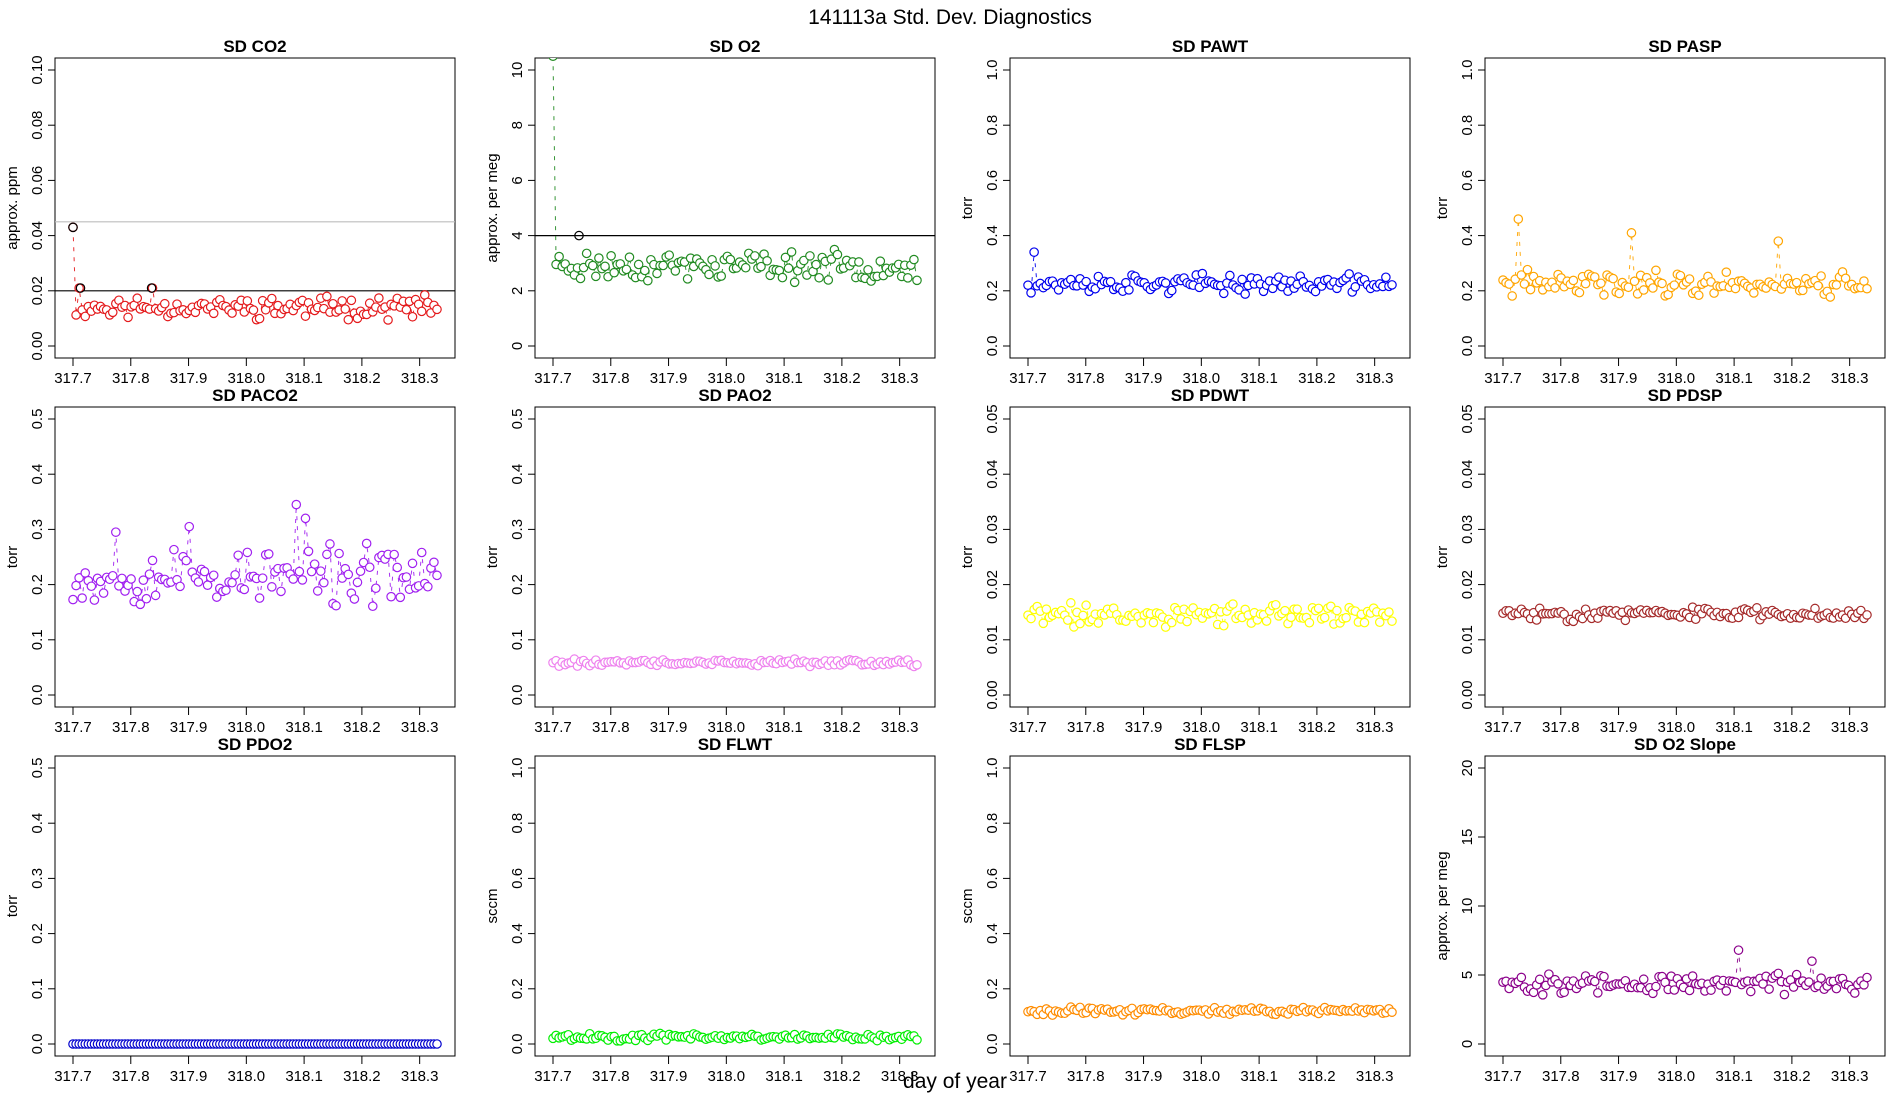  What do you see at coordinates (1210, 744) in the screenshot?
I see `panel-title: SD FLSP` at bounding box center [1210, 744].